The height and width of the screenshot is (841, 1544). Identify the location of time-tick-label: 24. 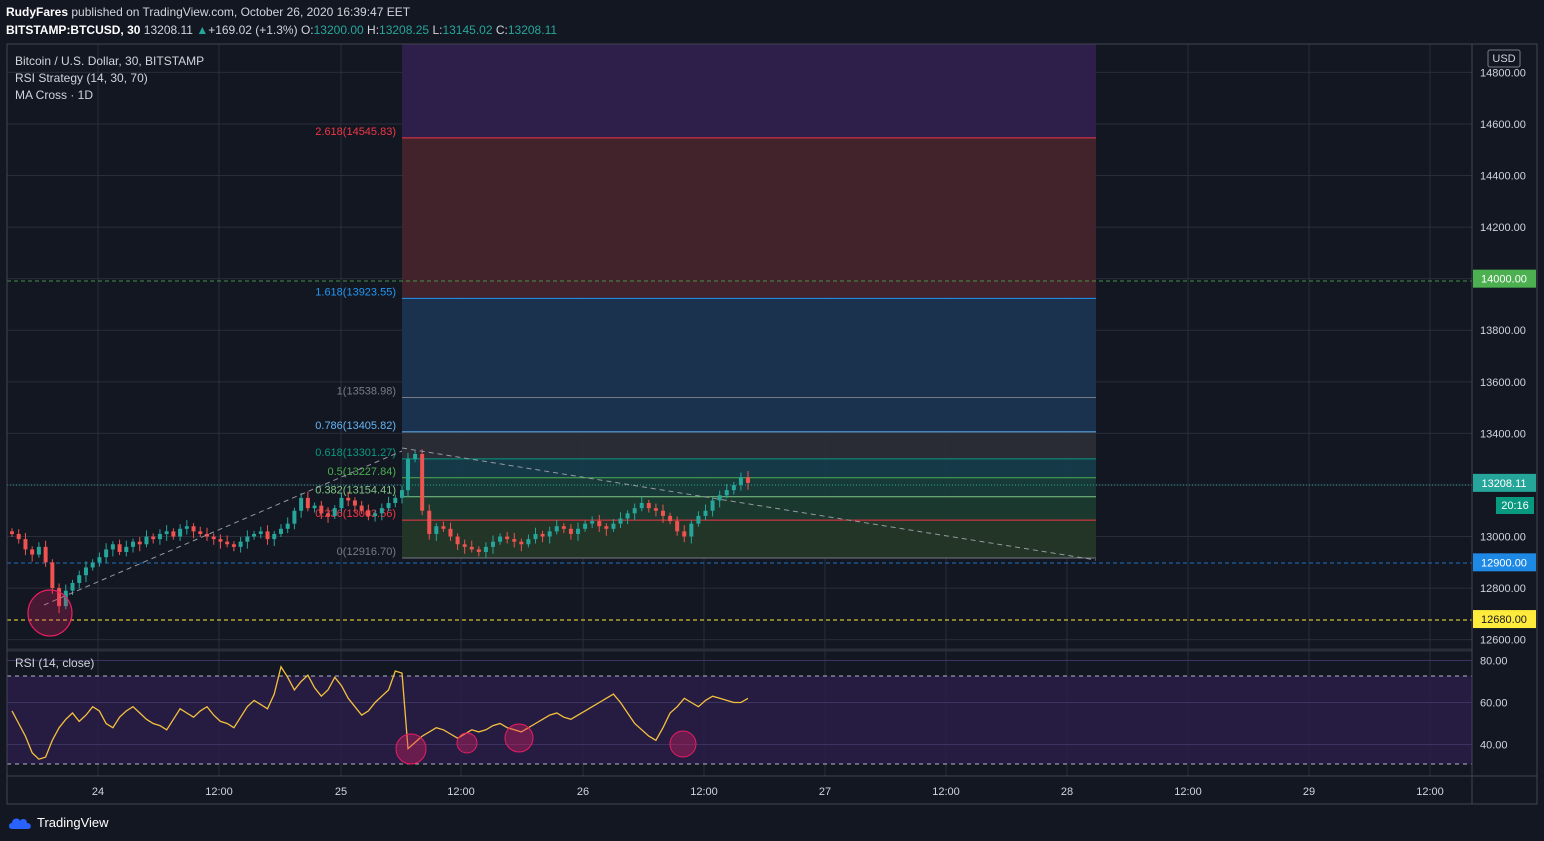
(98, 792).